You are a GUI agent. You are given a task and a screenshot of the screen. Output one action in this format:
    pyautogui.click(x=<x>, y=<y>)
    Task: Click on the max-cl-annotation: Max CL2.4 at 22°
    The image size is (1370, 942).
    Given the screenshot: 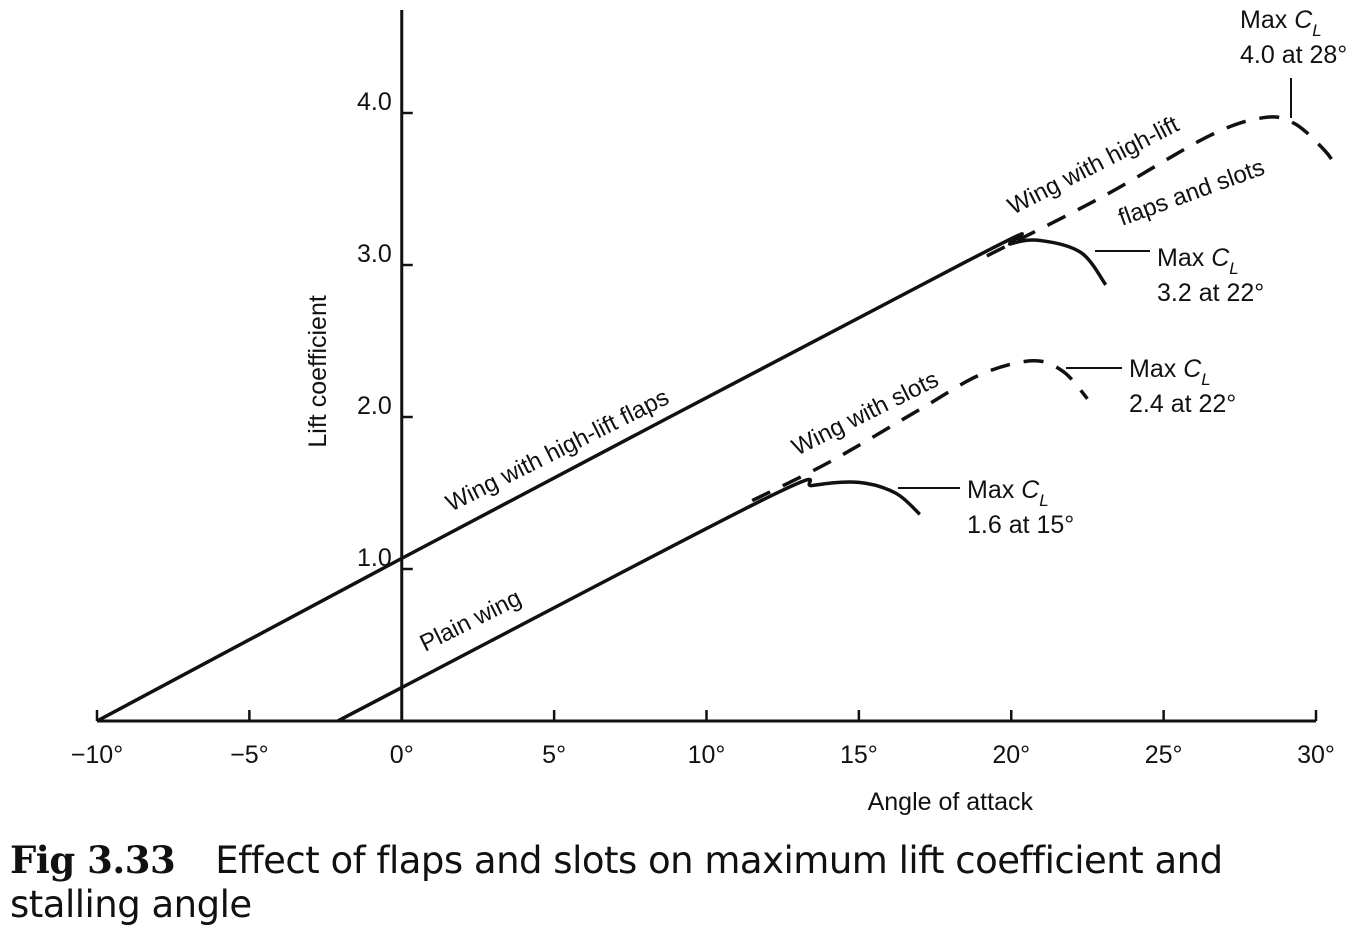 What is the action you would take?
    pyautogui.click(x=1151, y=386)
    